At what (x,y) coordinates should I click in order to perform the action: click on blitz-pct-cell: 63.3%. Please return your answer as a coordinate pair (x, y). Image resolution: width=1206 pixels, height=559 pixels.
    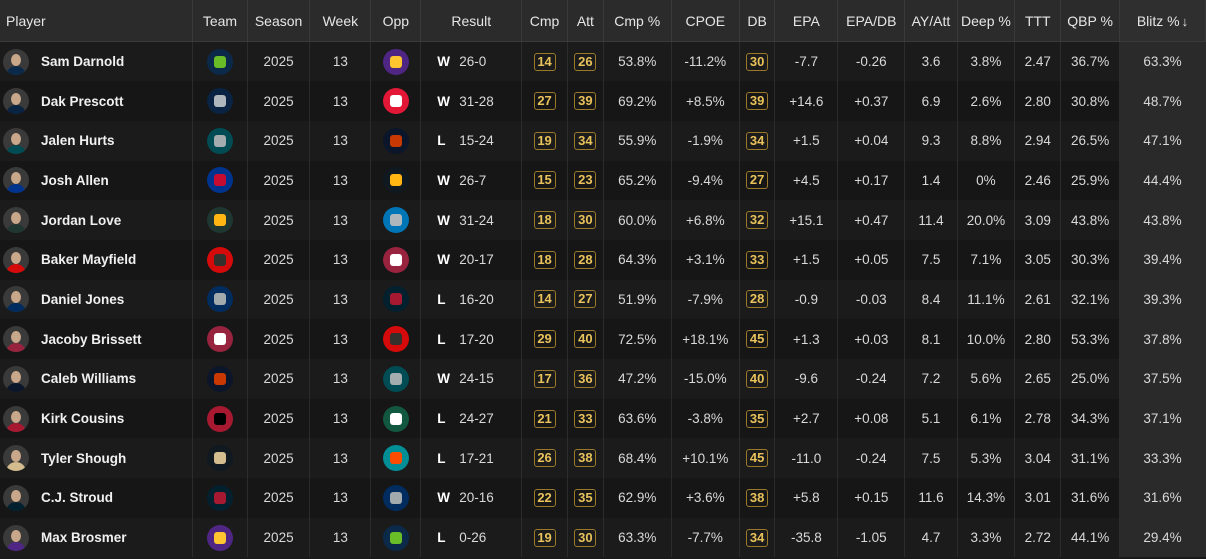
    Looking at the image, I should click on (1162, 61).